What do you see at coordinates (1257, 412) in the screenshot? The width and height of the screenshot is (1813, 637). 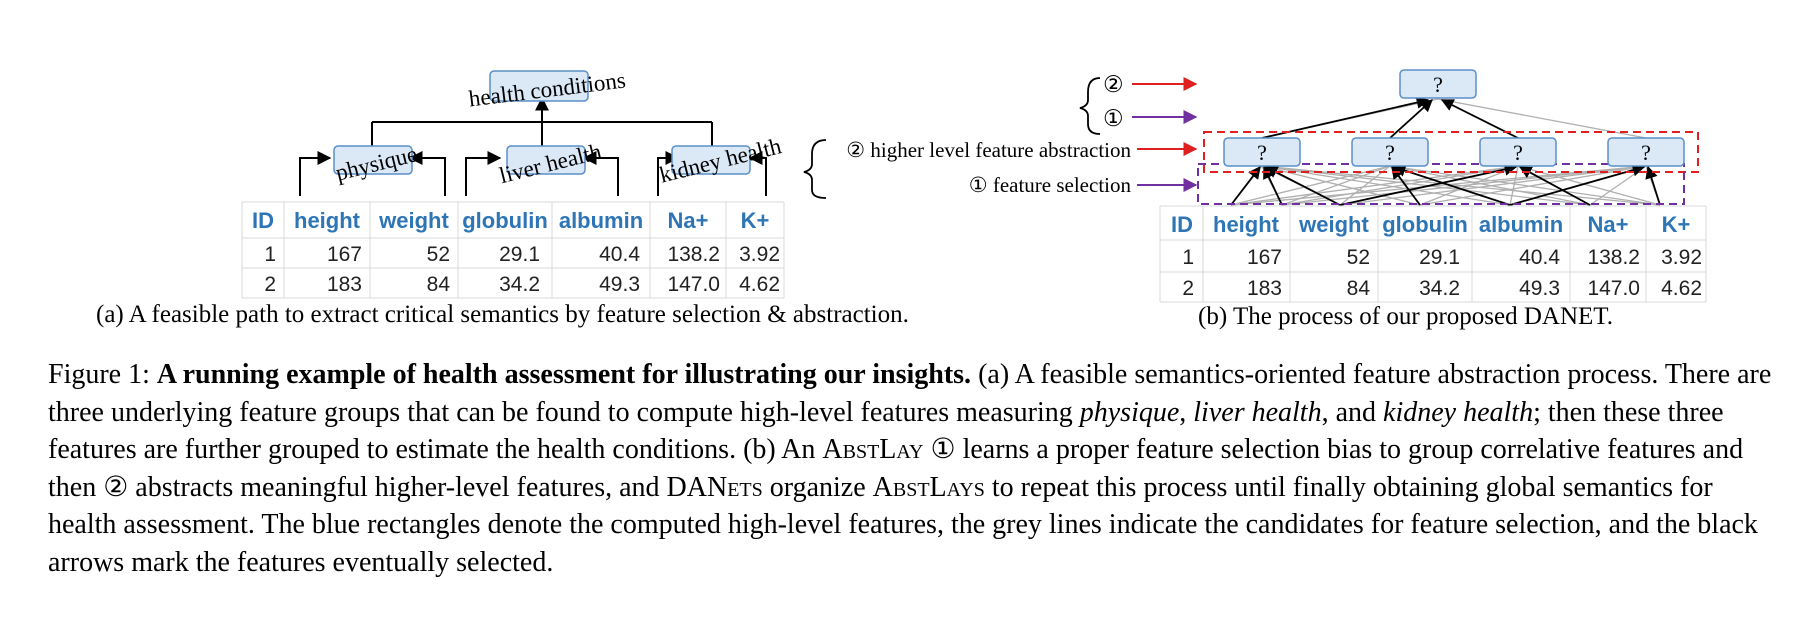 I see `caption-term-liver: liver health` at bounding box center [1257, 412].